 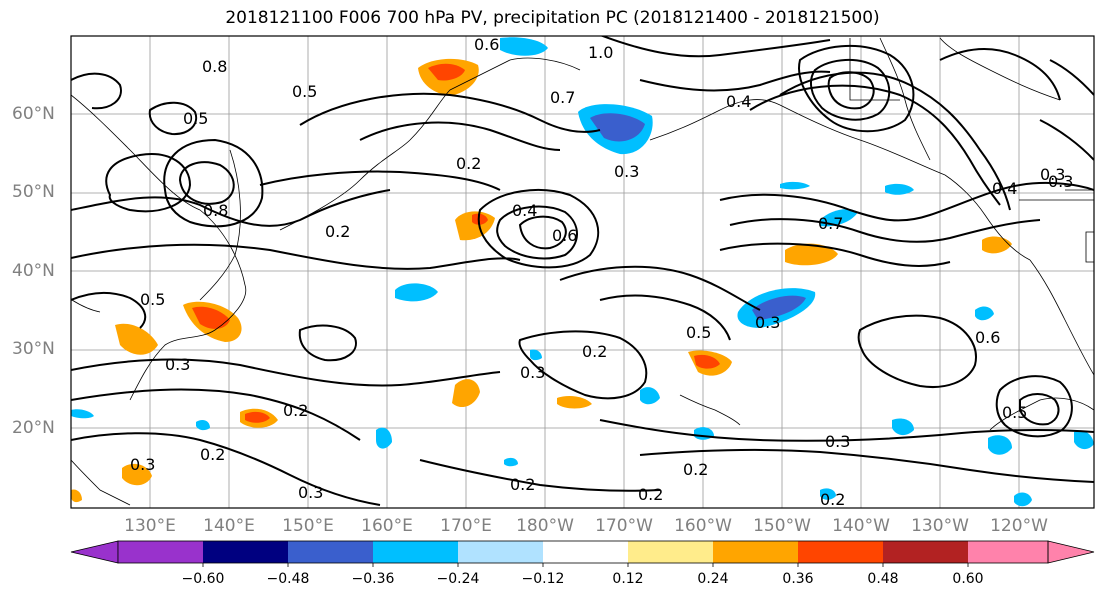 What do you see at coordinates (628, 579) in the screenshot?
I see `colorbar-tick-label: 0.12` at bounding box center [628, 579].